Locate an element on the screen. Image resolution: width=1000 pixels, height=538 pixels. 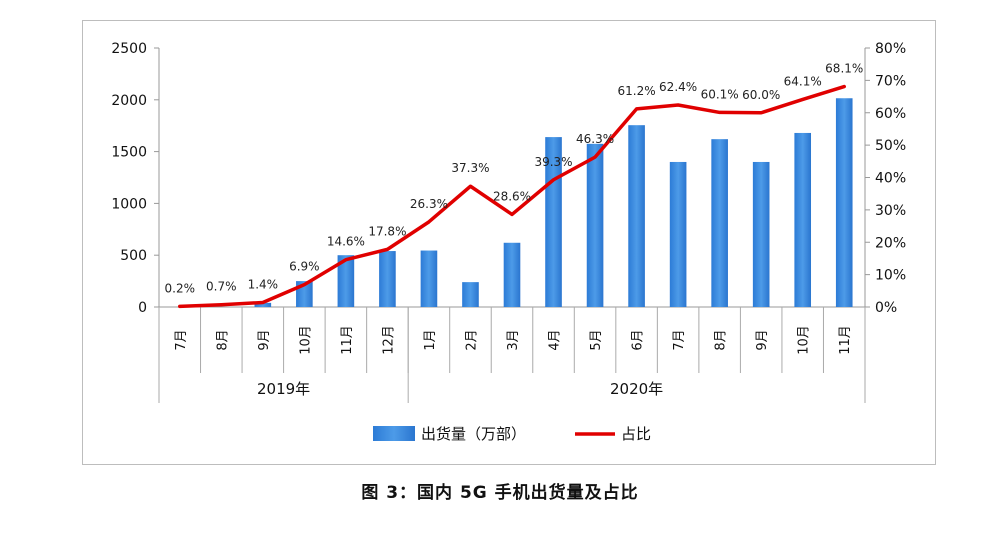
data-label: 0.7% is located at coordinates (221, 287).